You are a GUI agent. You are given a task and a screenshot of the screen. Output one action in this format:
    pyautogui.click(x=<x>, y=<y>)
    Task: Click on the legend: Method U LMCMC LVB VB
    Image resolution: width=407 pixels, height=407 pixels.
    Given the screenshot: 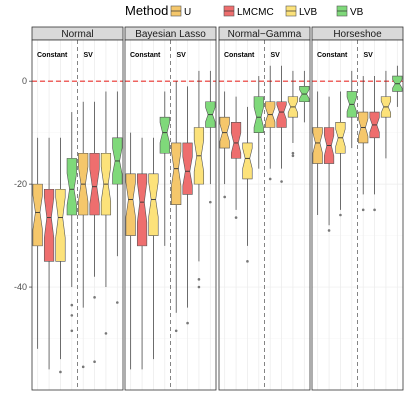 What is the action you would take?
    pyautogui.click(x=244, y=10)
    